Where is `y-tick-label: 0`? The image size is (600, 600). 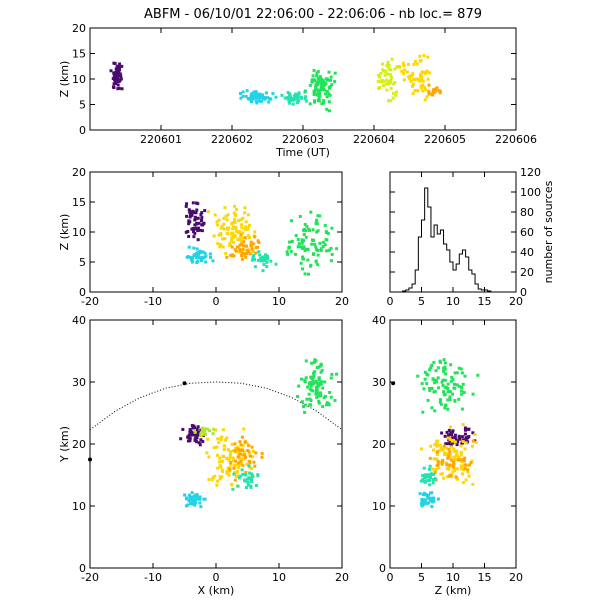 y-tick-label: 0 is located at coordinates (82, 292).